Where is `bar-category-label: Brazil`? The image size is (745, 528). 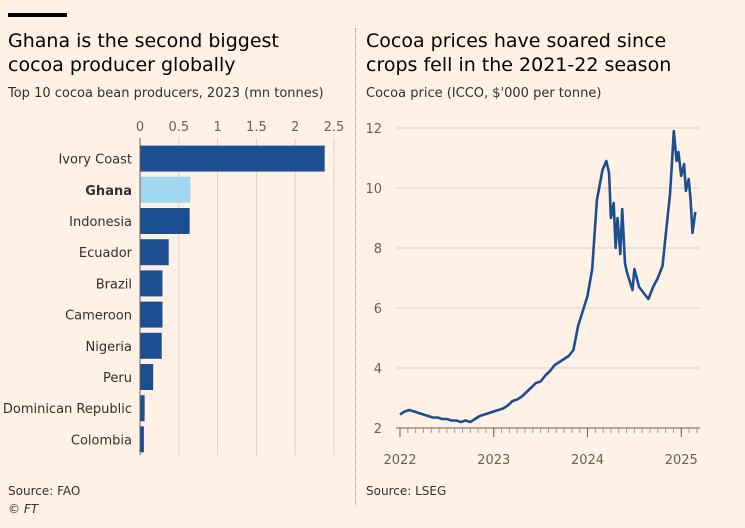 bar-category-label: Brazil is located at coordinates (114, 284).